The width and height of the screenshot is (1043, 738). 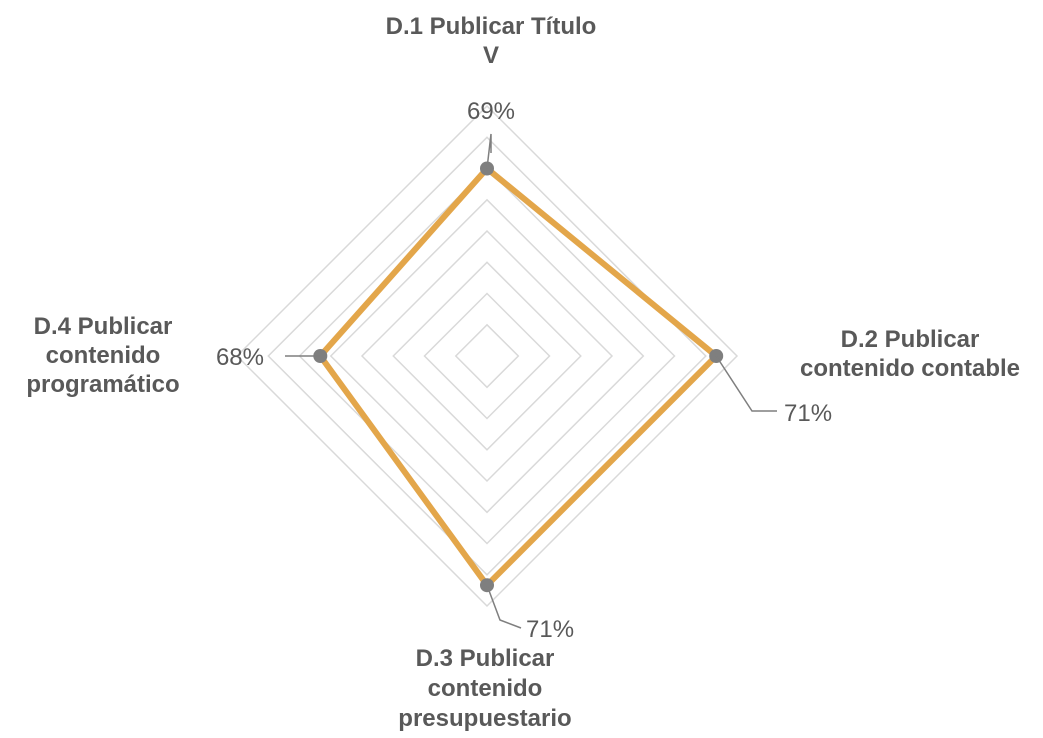 What do you see at coordinates (910, 354) in the screenshot?
I see `category-label: D.2 Publicar contenido contable` at bounding box center [910, 354].